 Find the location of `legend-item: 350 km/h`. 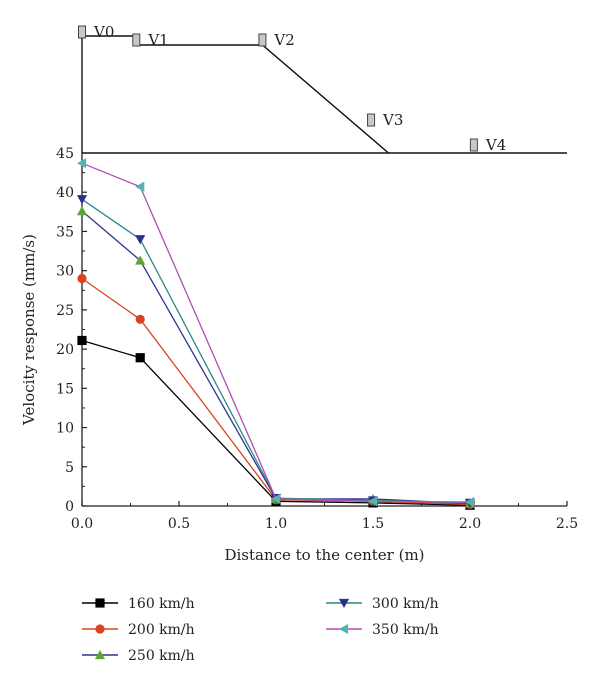

legend-item: 350 km/h is located at coordinates (382, 630).